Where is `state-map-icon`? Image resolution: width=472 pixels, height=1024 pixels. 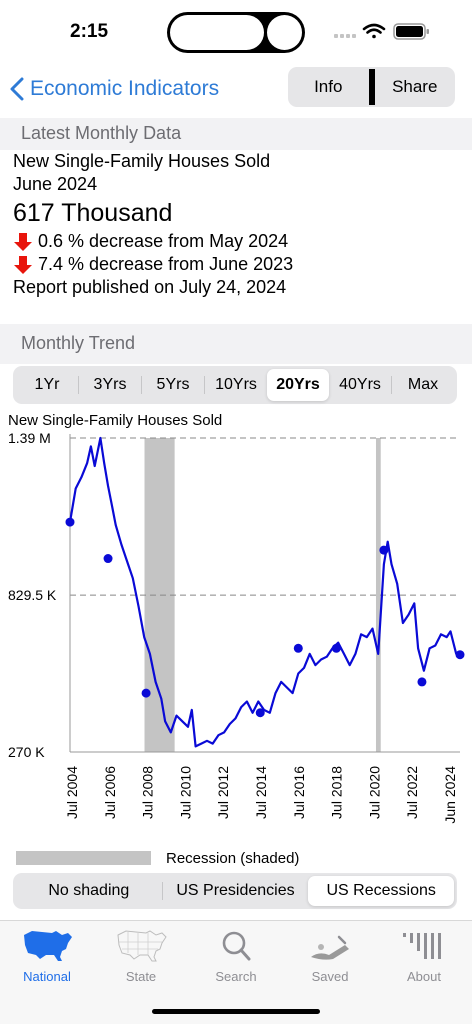 state-map-icon is located at coordinates (142, 946).